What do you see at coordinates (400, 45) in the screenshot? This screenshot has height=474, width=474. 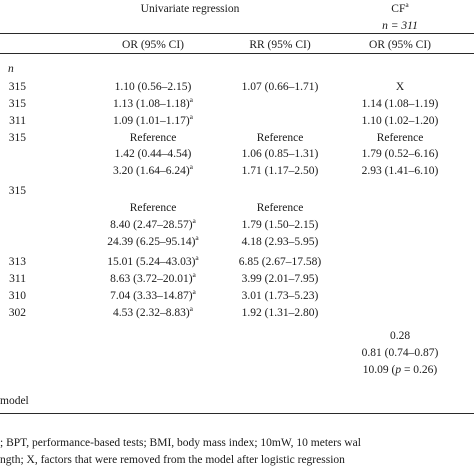 I see `cf-or-column-header: OR (95% CI)` at bounding box center [400, 45].